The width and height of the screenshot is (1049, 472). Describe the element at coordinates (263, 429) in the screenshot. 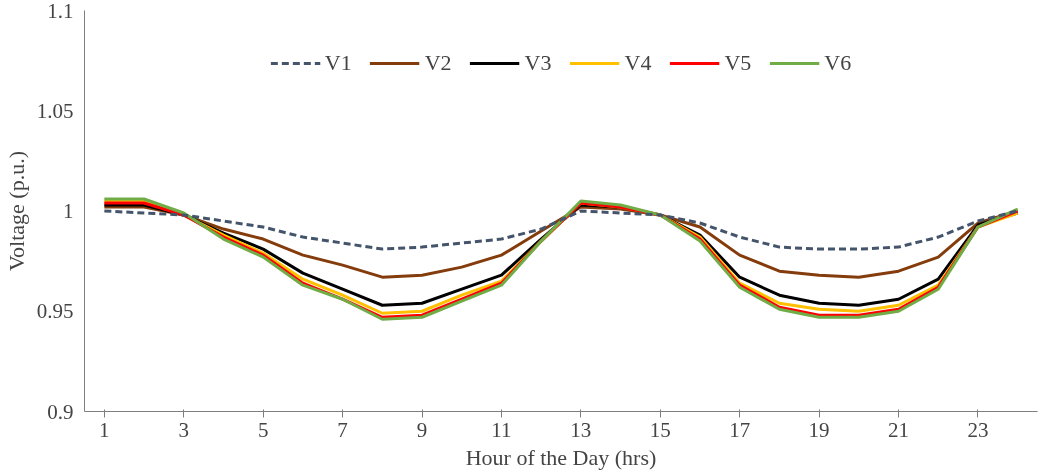

I see `x-tick-label: 5` at that location.